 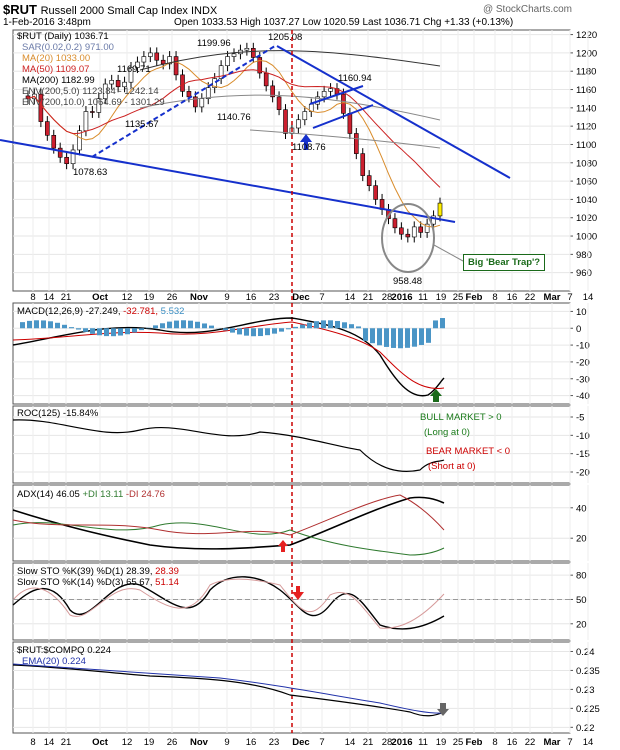 What do you see at coordinates (527, 9) in the screenshot?
I see `watermark: @ StockCharts.com` at bounding box center [527, 9].